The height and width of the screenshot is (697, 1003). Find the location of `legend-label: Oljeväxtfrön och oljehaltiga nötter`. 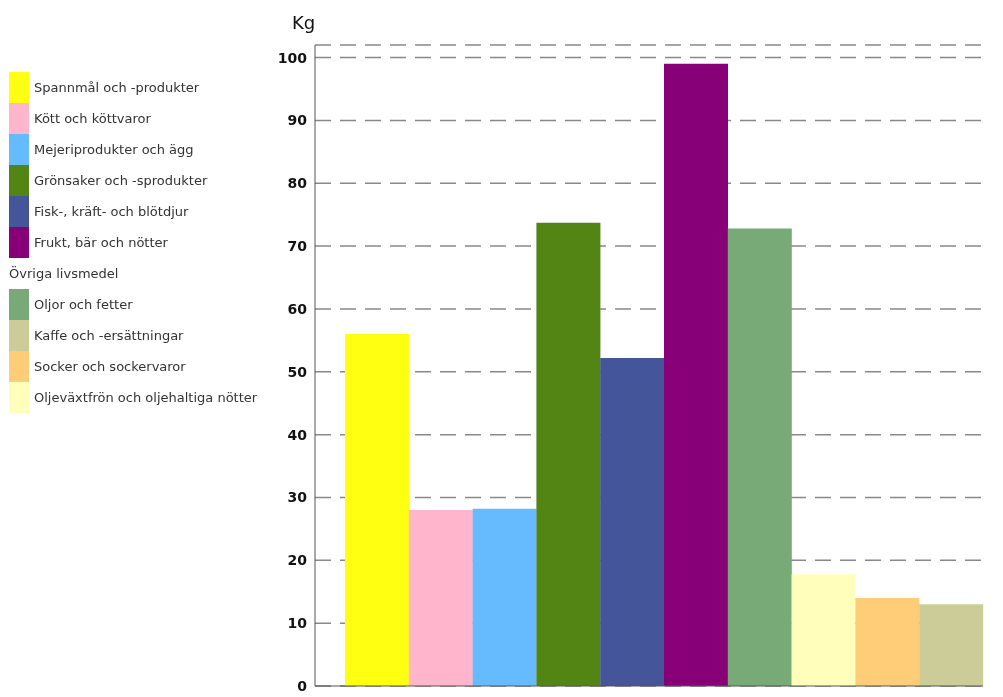

legend-label: Oljeväxtfrön och oljehaltiga nötter is located at coordinates (146, 397).